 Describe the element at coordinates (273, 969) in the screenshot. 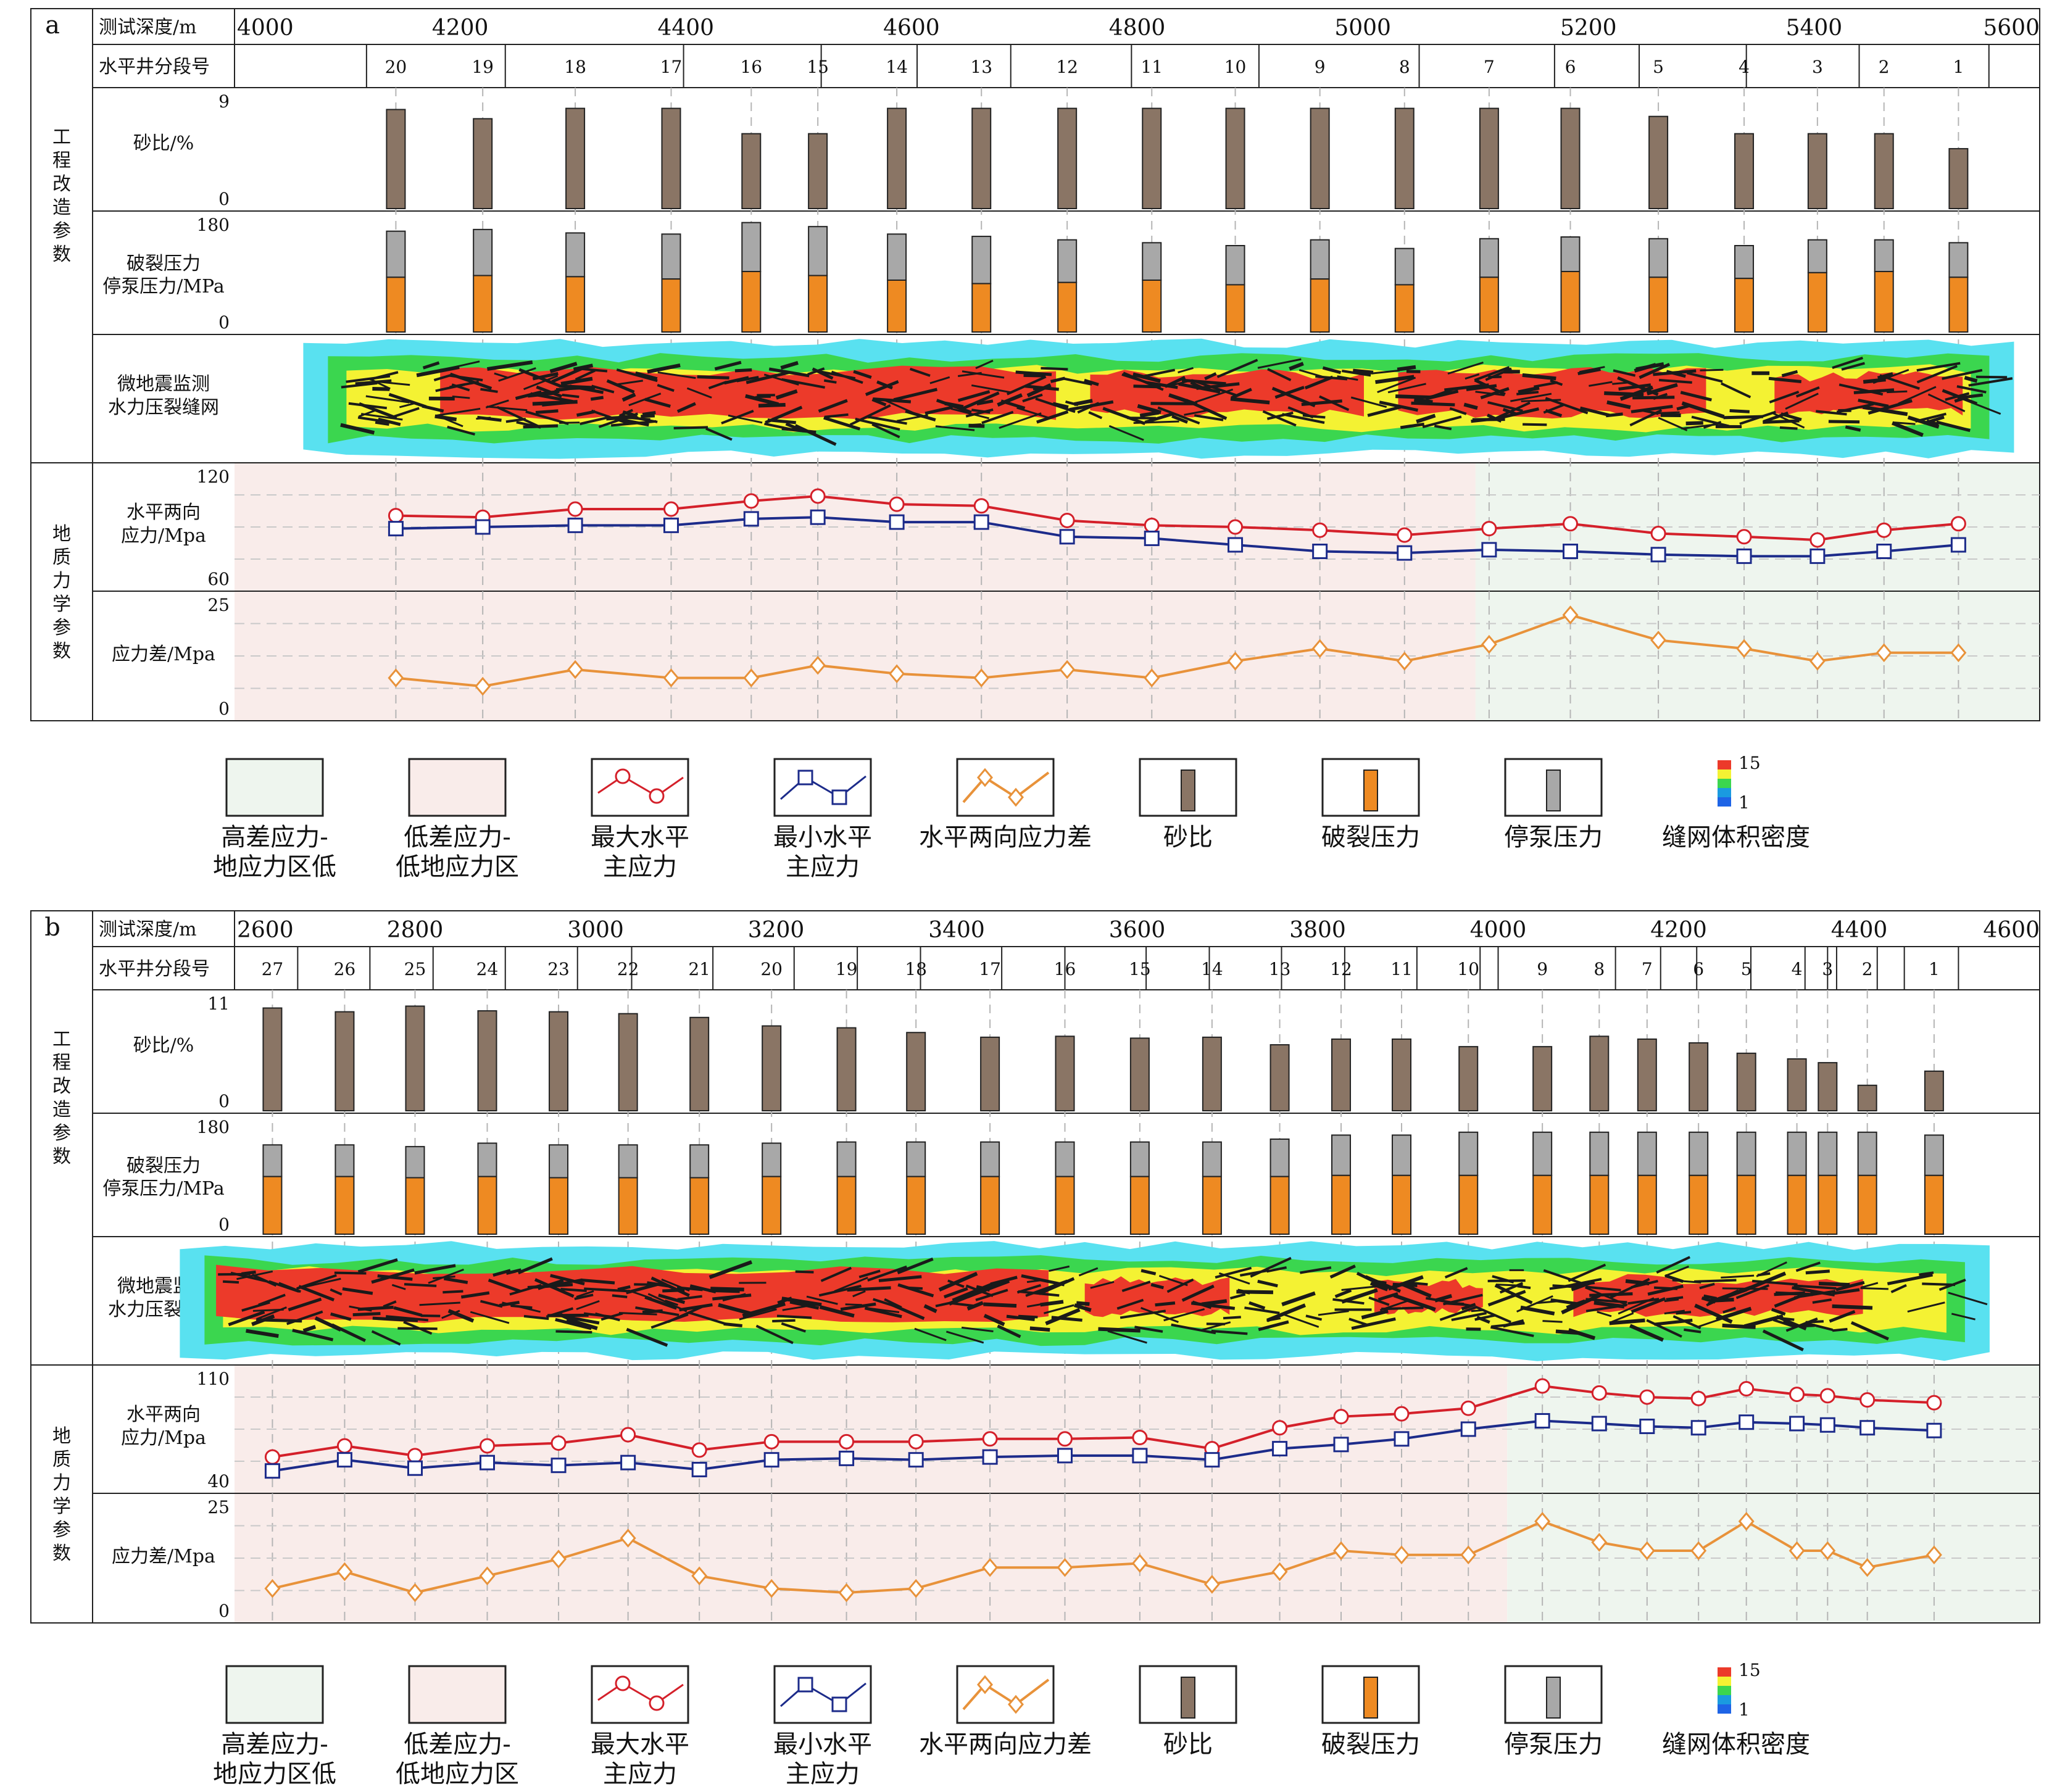

I see `stage-number-label: 27` at that location.